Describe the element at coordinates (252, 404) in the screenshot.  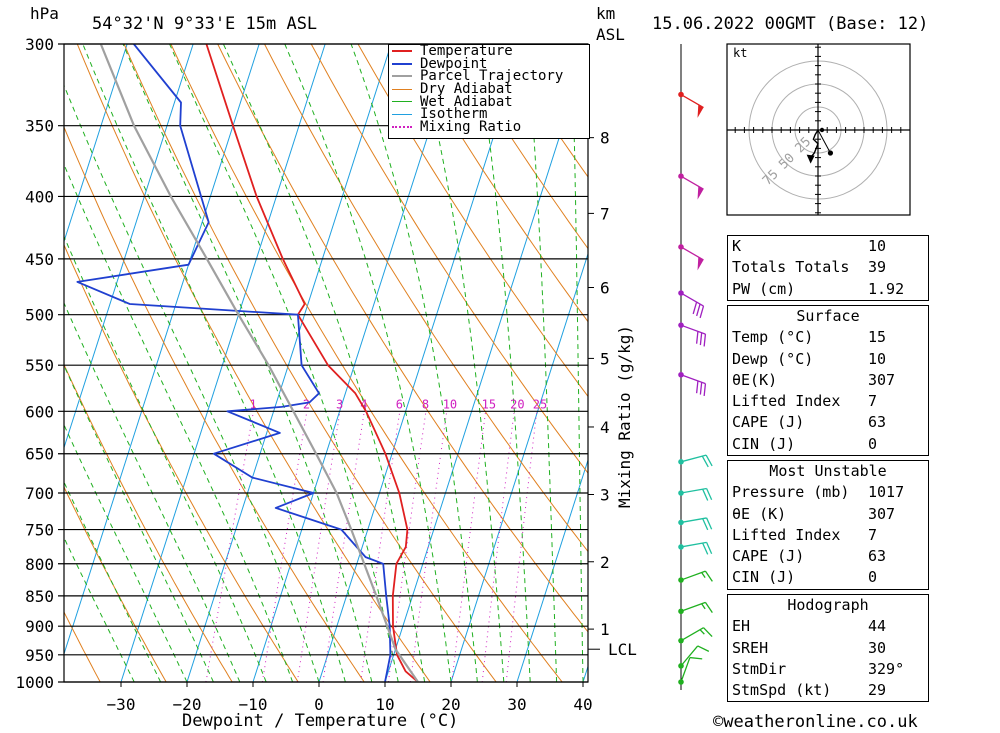
I see `mixing-ratio-label: 1` at that location.